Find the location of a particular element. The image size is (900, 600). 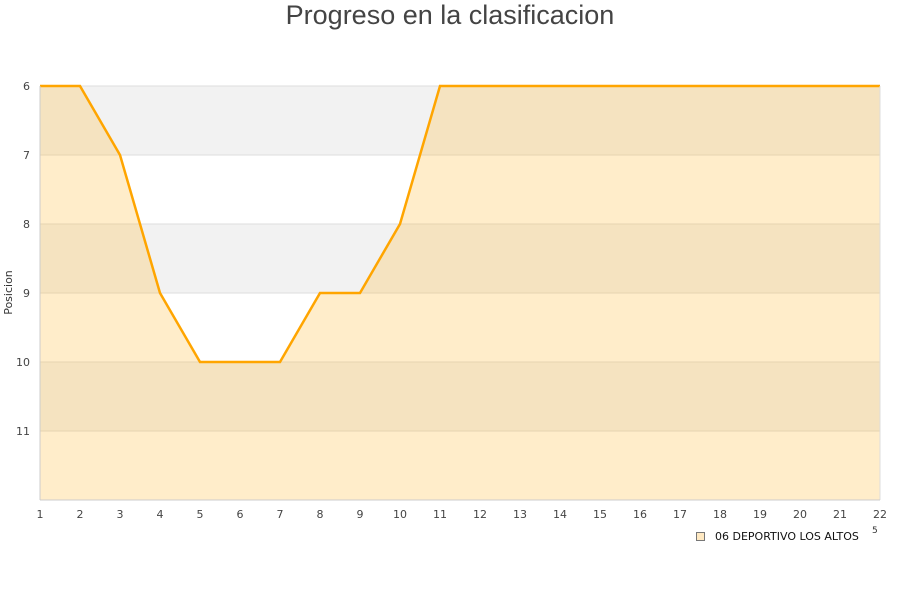

y-tick-label: 10 is located at coordinates (23, 362).